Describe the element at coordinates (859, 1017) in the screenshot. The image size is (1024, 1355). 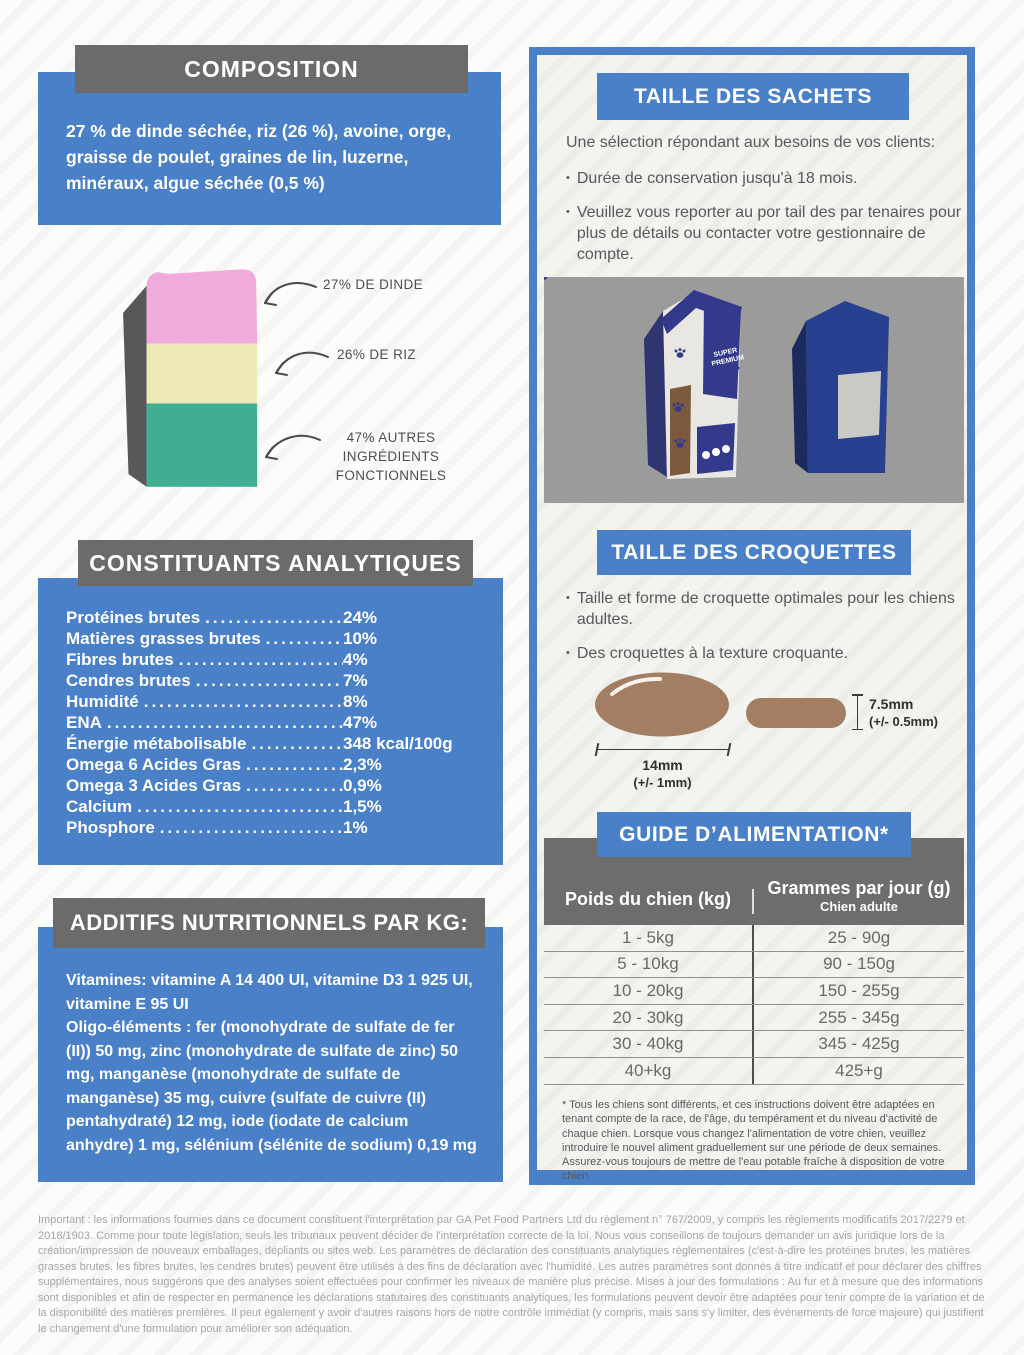
I see `guide-grams-cell: 255 - 345g` at that location.